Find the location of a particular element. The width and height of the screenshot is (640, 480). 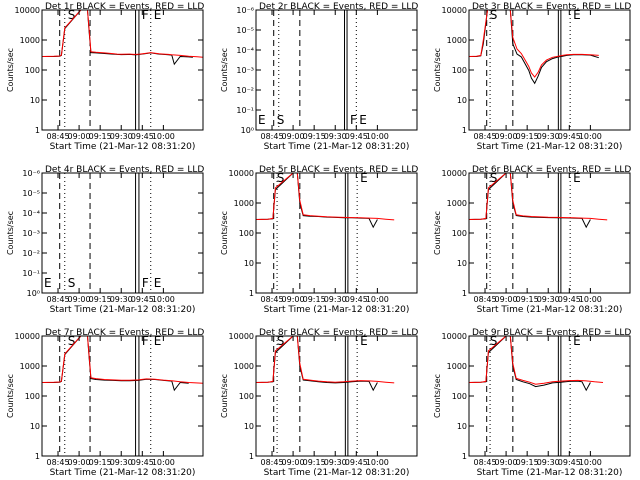

panel-title: Det 2r BLACK = Events, RED = LLD is located at coordinates (338, 7).